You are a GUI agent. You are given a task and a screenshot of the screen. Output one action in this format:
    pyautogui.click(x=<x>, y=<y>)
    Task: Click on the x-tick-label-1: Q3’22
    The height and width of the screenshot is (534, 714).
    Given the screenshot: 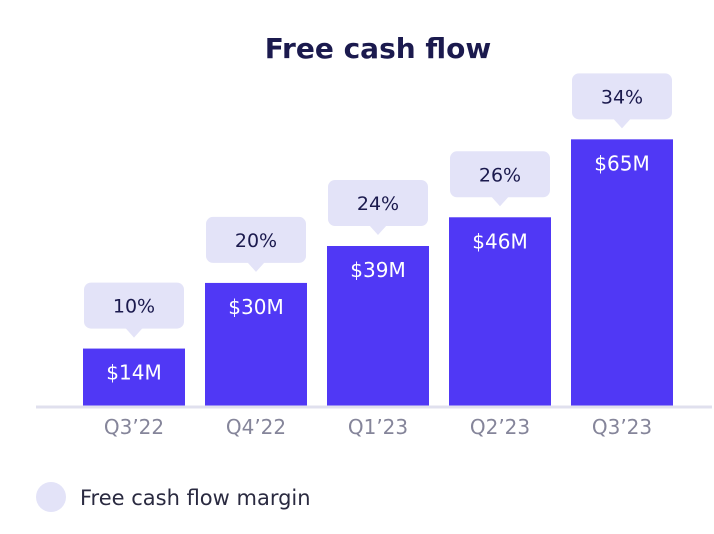 What is the action you would take?
    pyautogui.click(x=134, y=427)
    